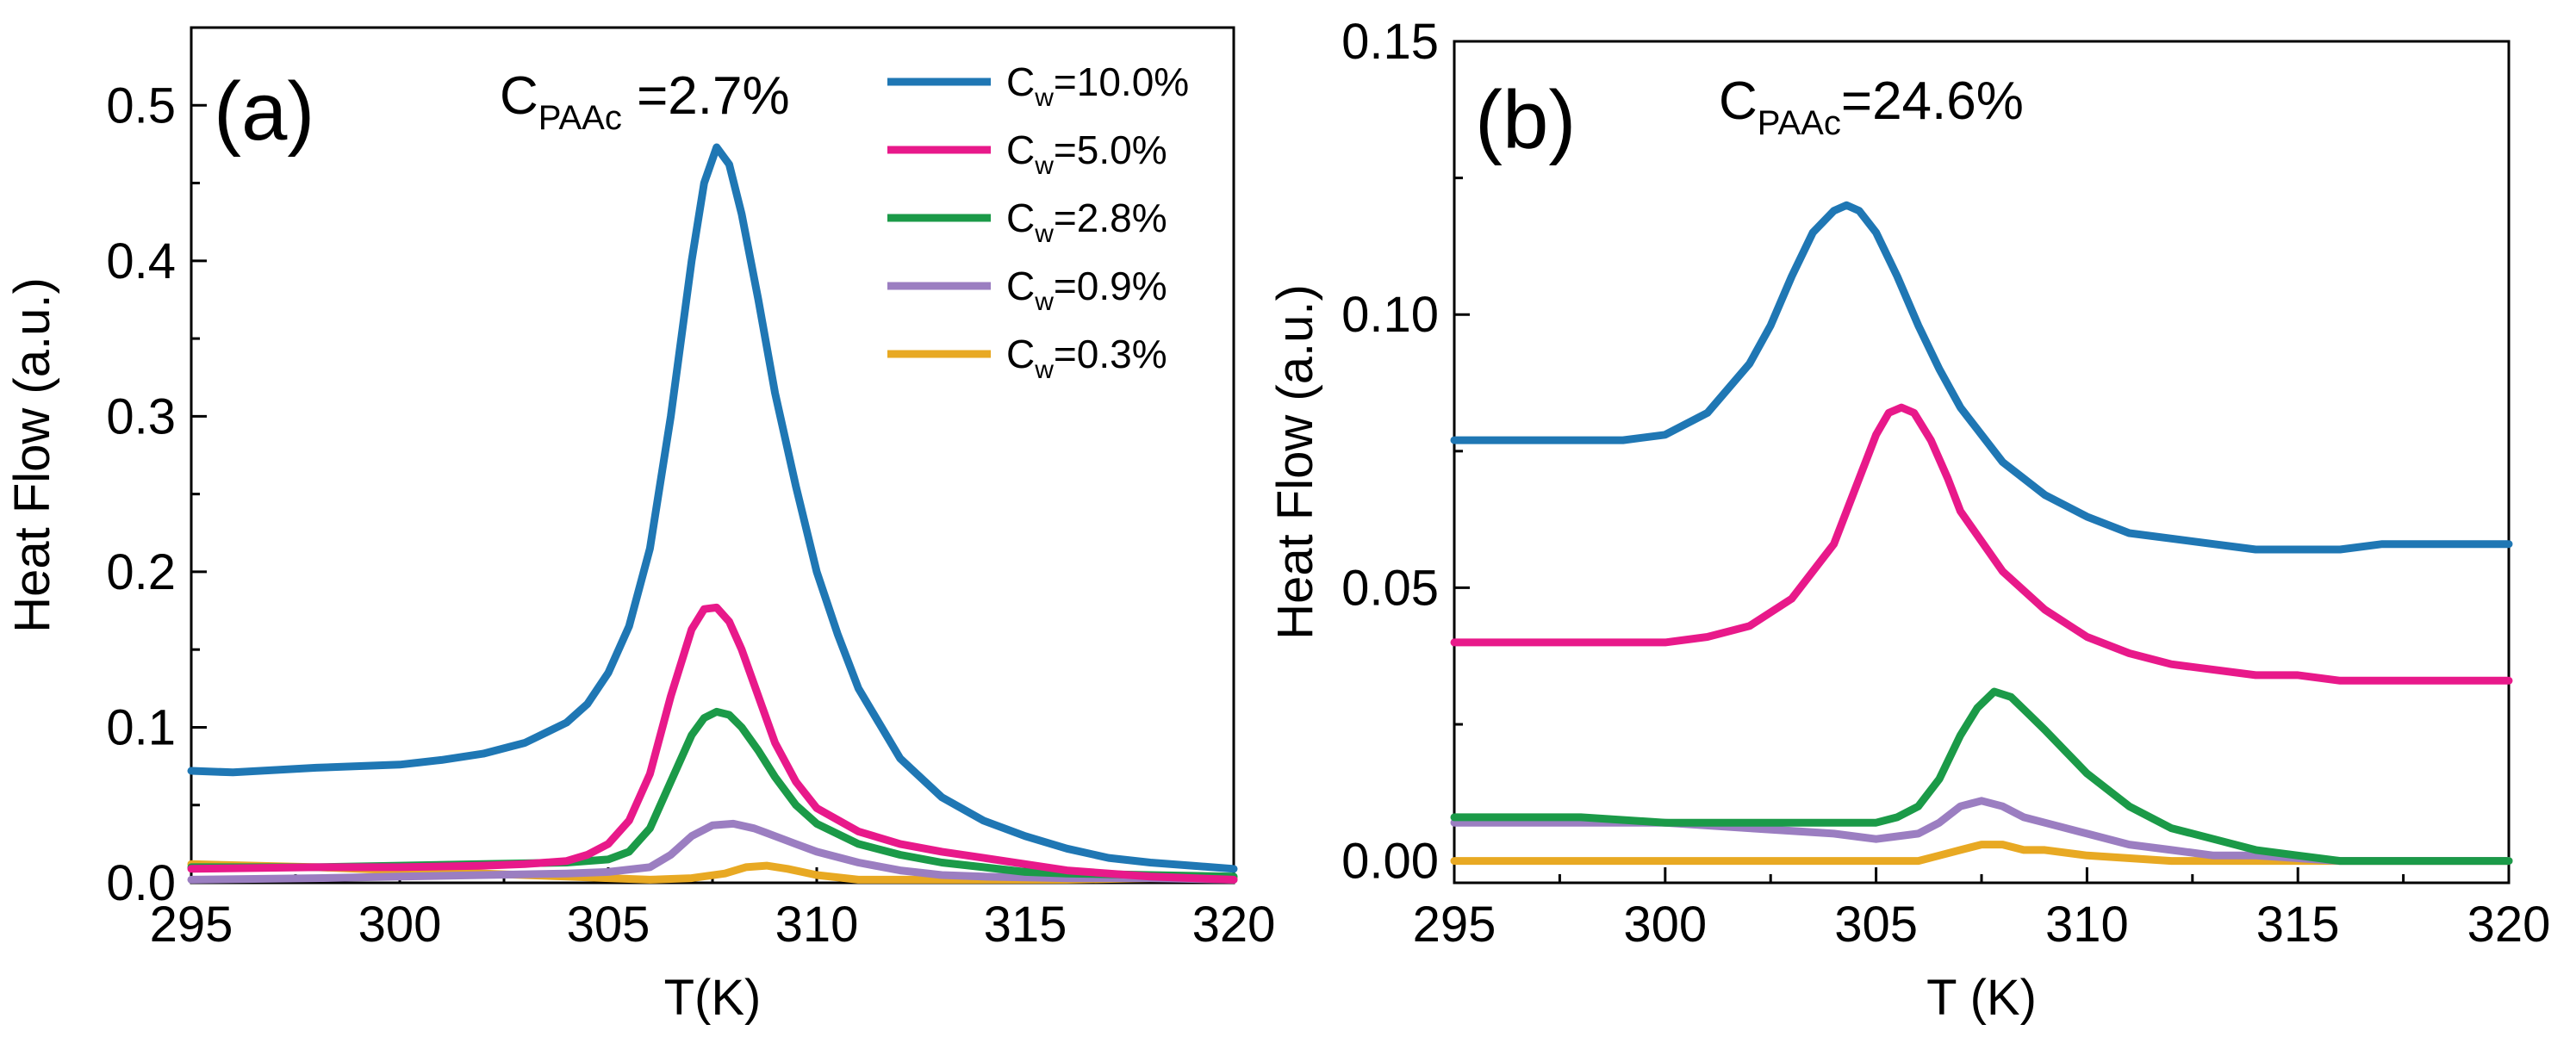 The height and width of the screenshot is (1043, 2576). I want to click on concentration-annotation: CPAAc =2.7%, so click(645, 101).